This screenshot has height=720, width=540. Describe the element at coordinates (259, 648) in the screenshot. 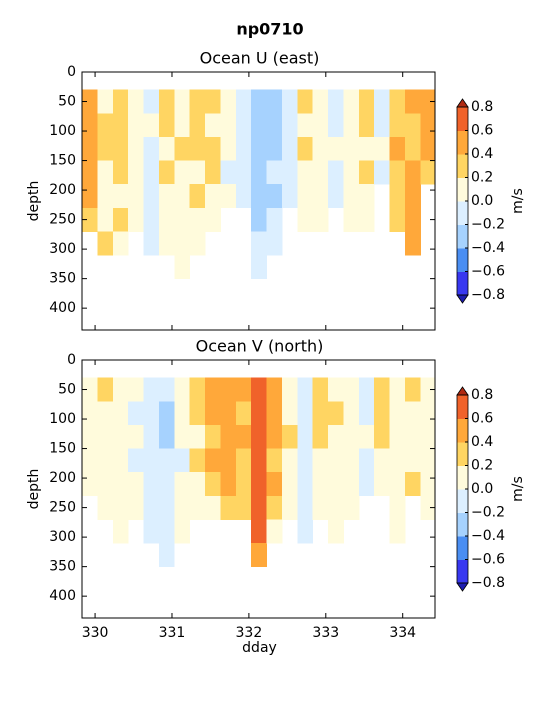

I see `x-axis-label: dday` at that location.